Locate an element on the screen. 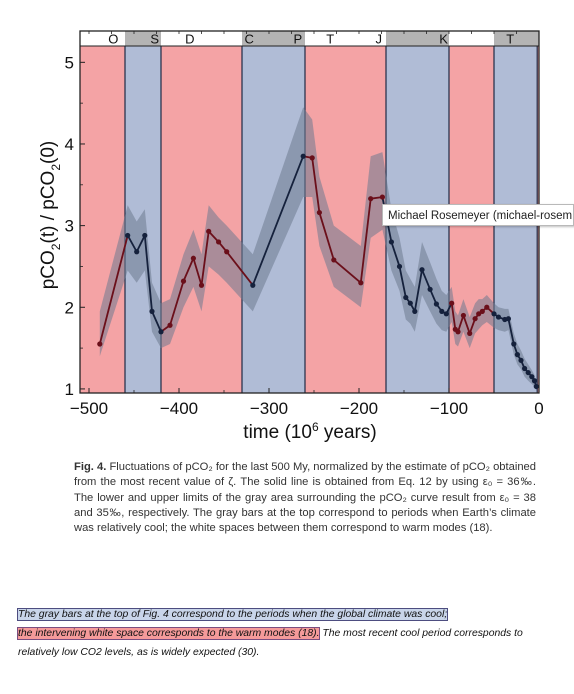  y-axis-label: pCO2(t) / pCO2(0) is located at coordinates (50, 215).